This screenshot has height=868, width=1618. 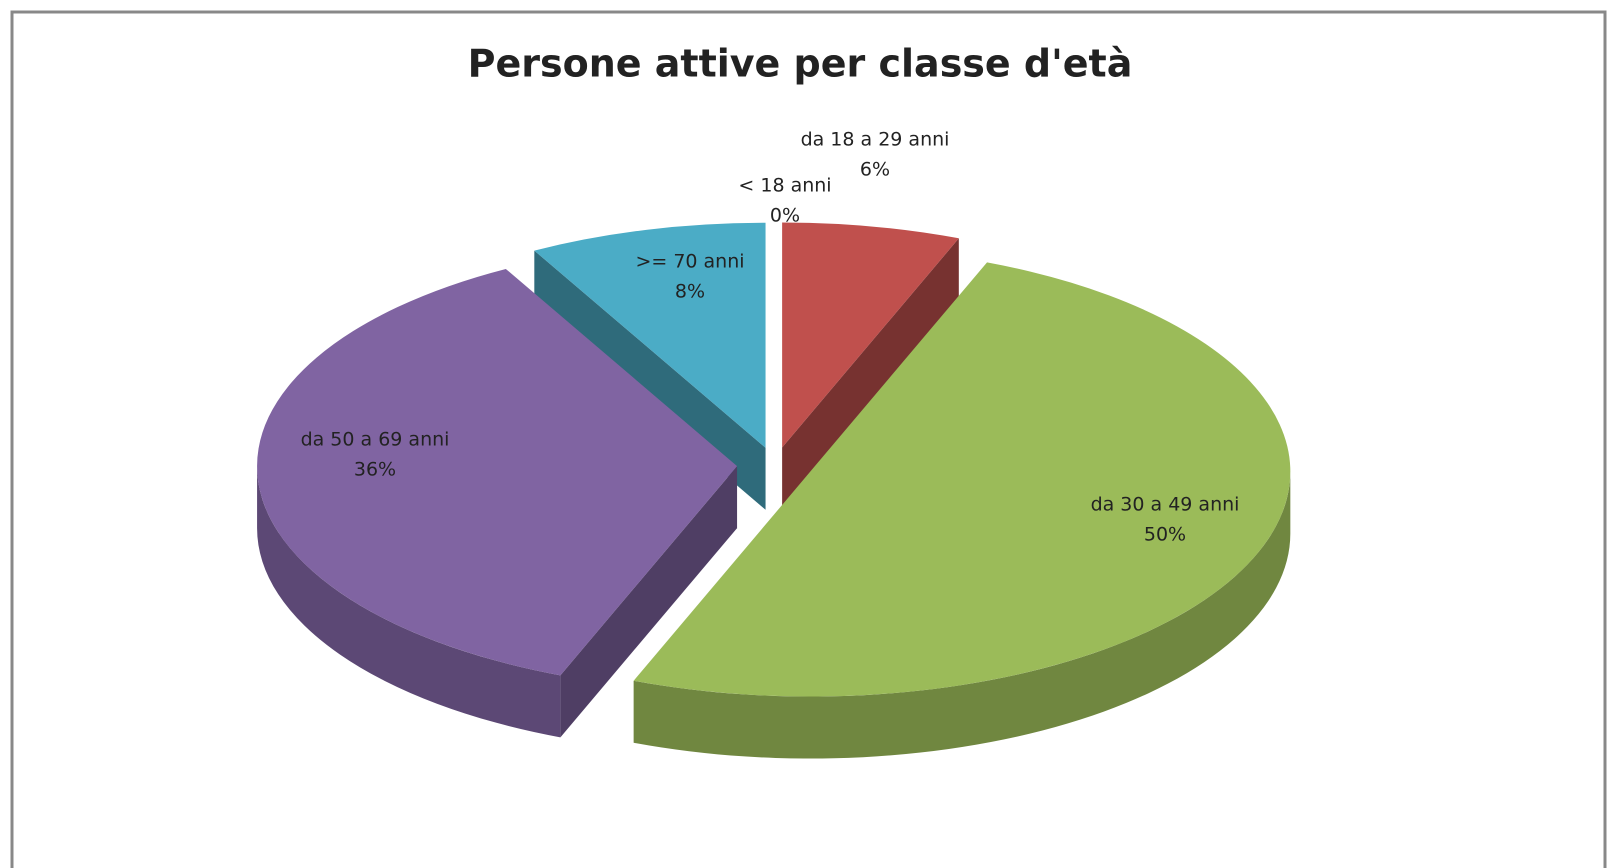 What do you see at coordinates (690, 292) in the screenshot?
I see `data-label-value: 8%` at bounding box center [690, 292].